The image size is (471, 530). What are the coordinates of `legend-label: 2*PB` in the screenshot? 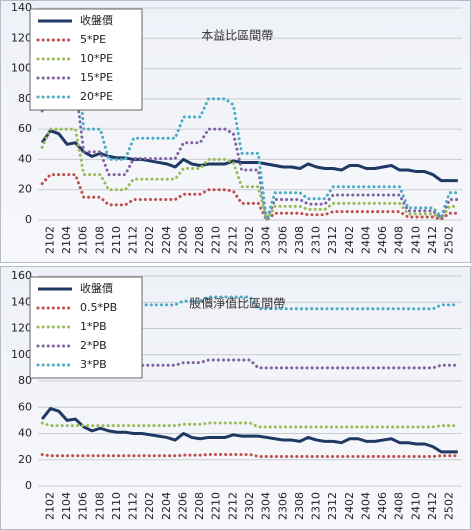 It's located at (93, 345).